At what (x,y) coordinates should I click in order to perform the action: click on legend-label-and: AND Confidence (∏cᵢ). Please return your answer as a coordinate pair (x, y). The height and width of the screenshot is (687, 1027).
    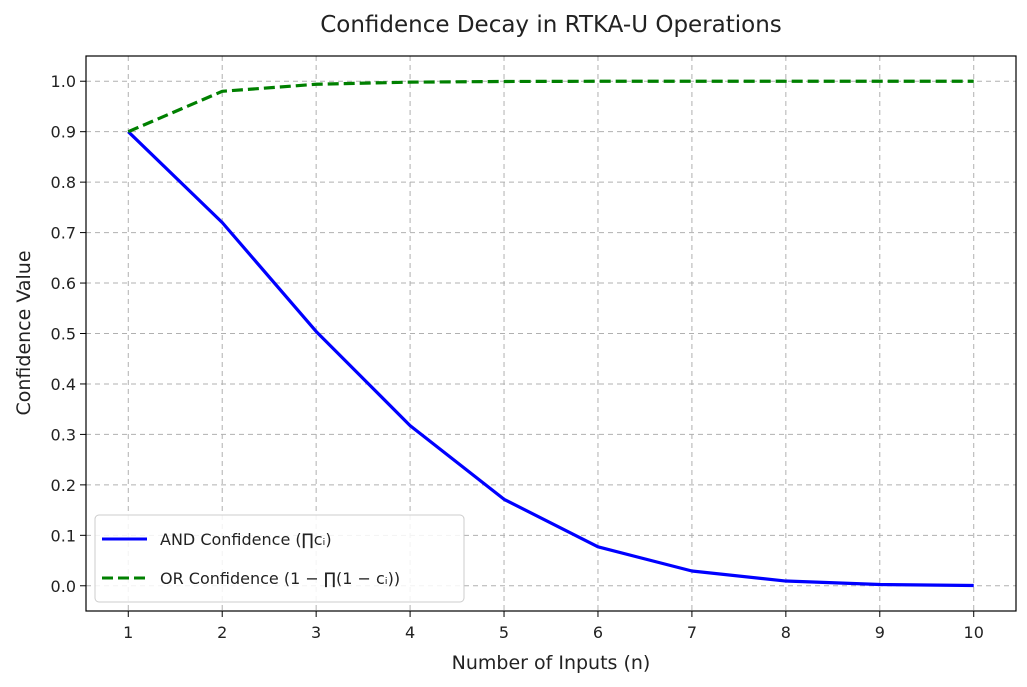
    Looking at the image, I should click on (246, 539).